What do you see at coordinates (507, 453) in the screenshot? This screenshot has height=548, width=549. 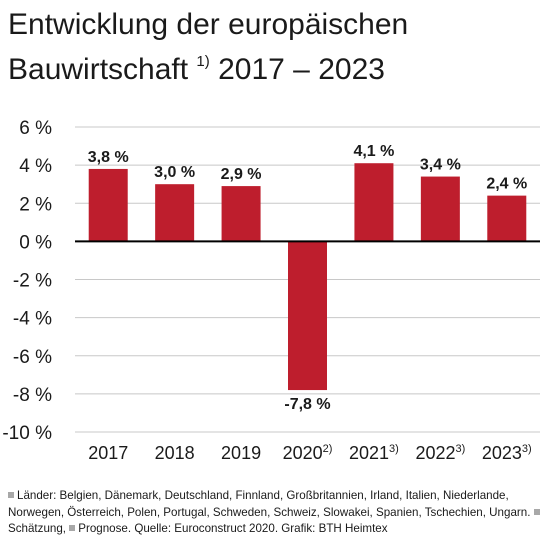 I see `x-tick-label: 20233)` at bounding box center [507, 453].